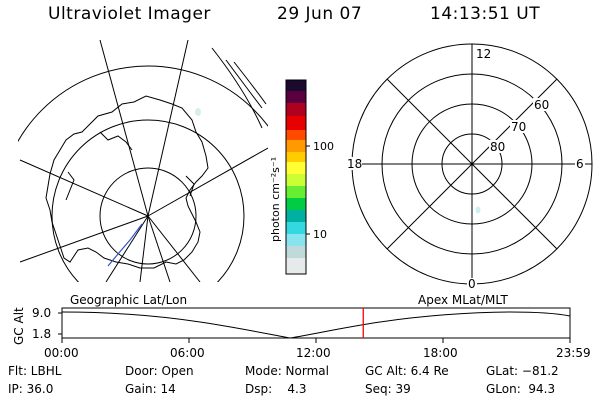 This screenshot has height=400, width=600. What do you see at coordinates (61, 353) in the screenshot?
I see `x-tick-0000: 00:00` at bounding box center [61, 353].